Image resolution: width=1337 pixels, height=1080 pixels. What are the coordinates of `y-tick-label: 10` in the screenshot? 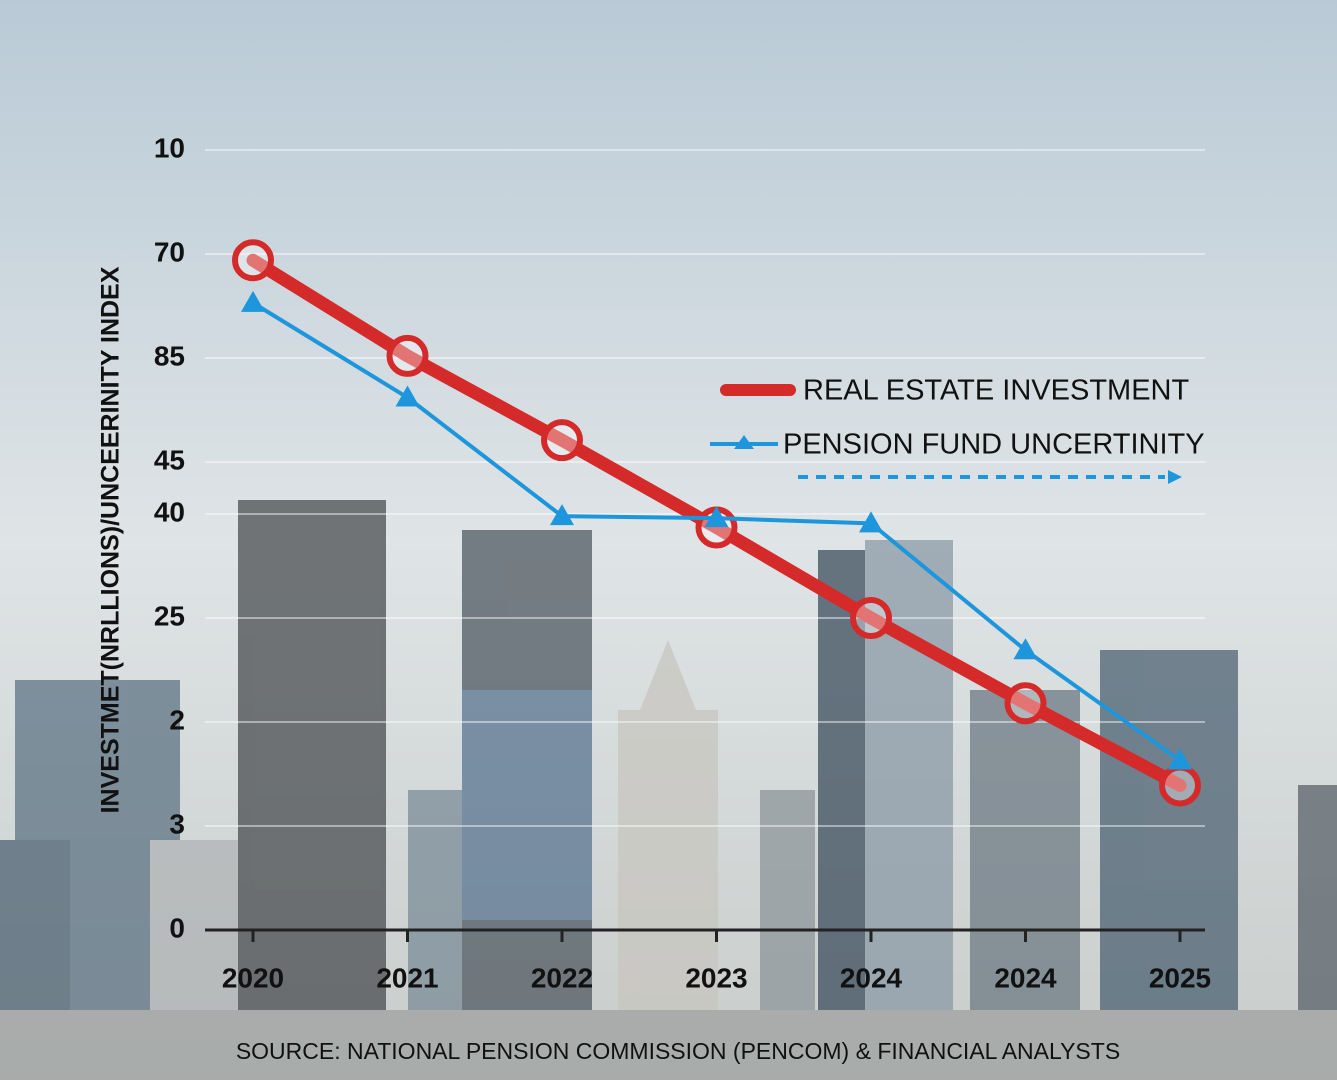 It's located at (169, 147).